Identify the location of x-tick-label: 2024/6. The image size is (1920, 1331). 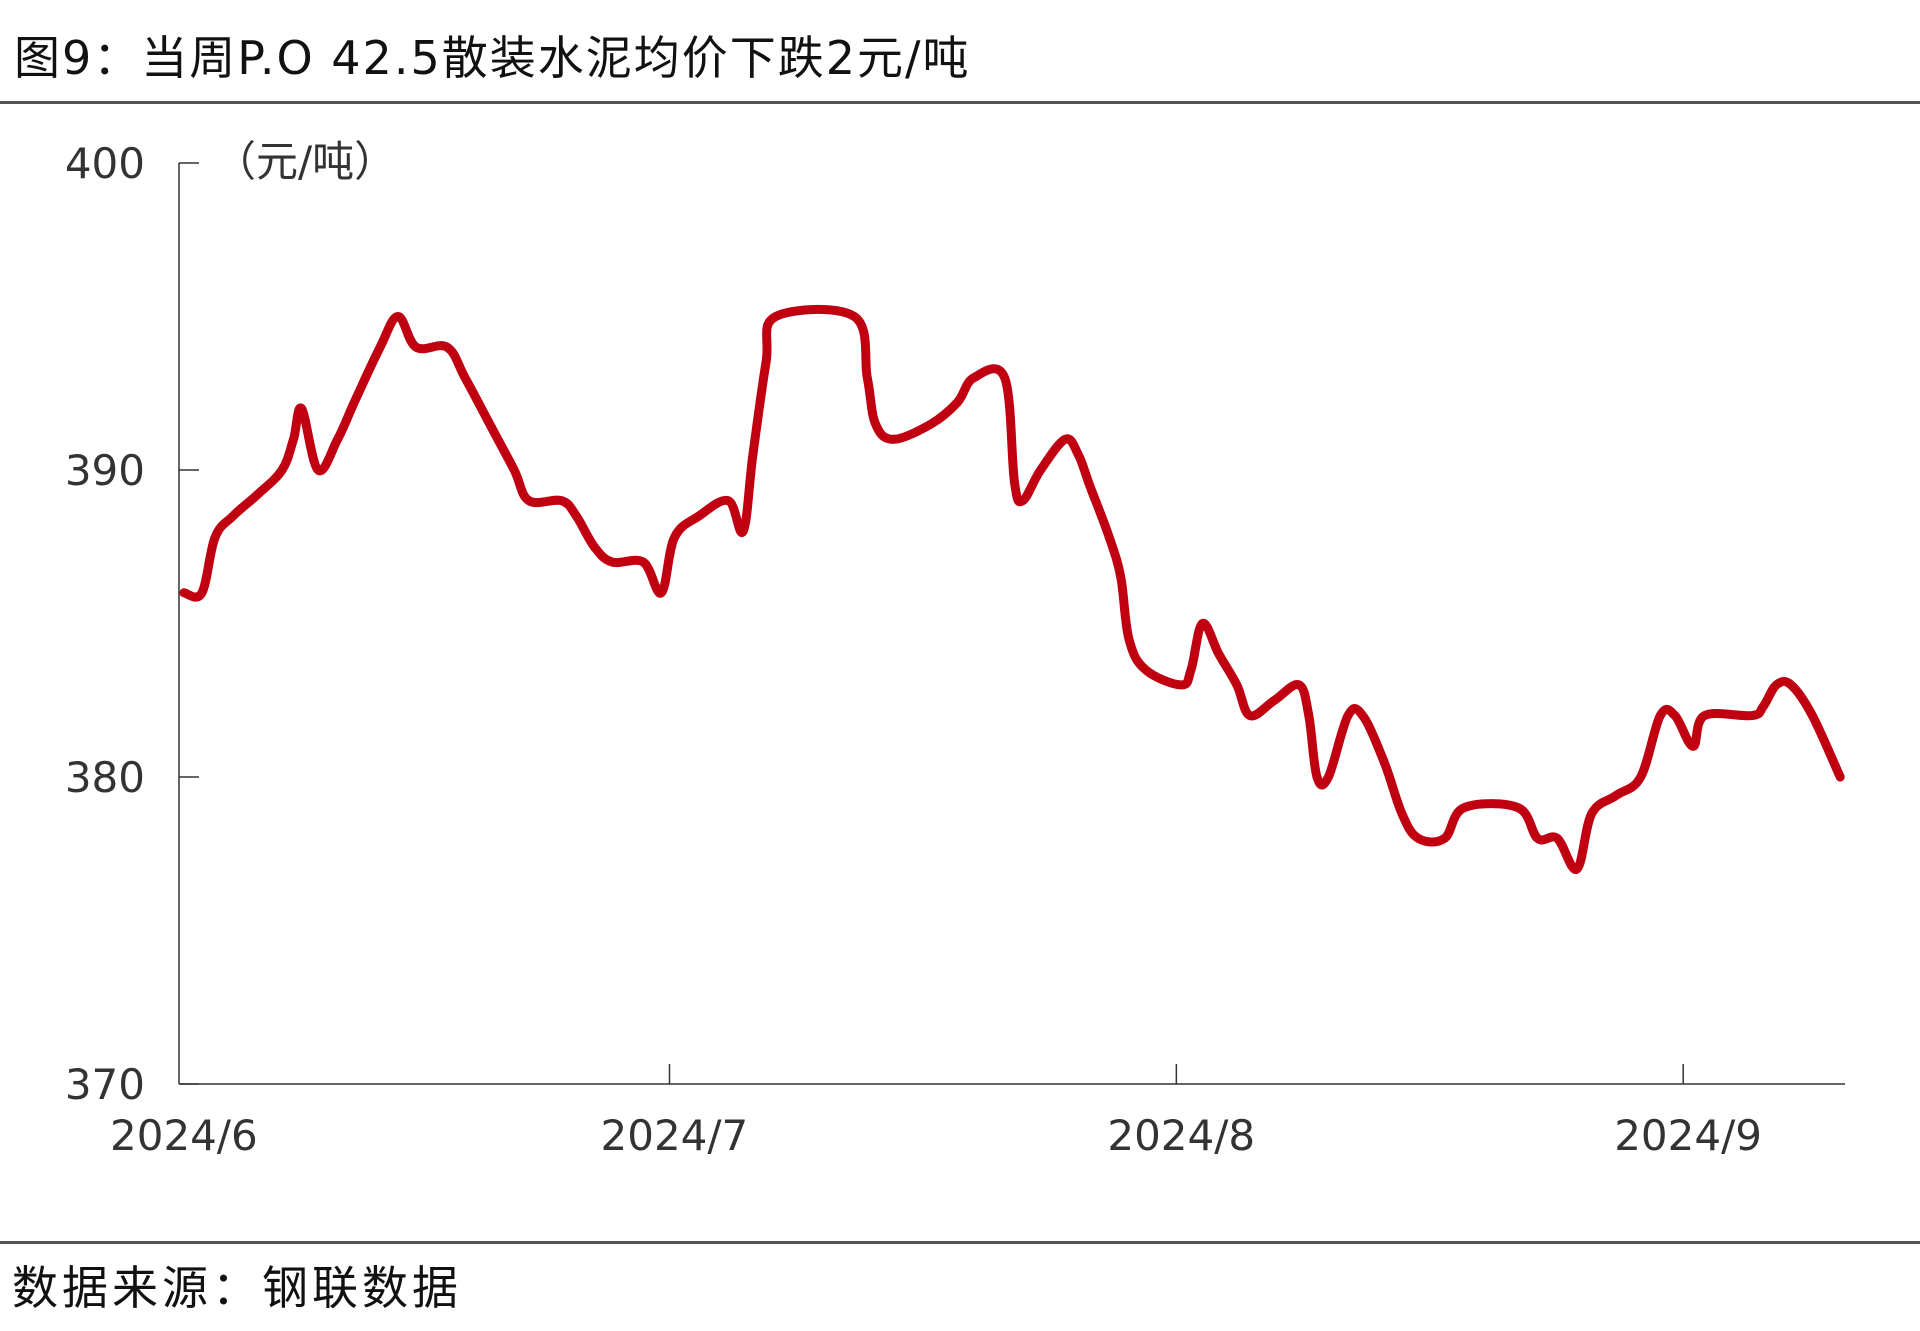
(184, 1135).